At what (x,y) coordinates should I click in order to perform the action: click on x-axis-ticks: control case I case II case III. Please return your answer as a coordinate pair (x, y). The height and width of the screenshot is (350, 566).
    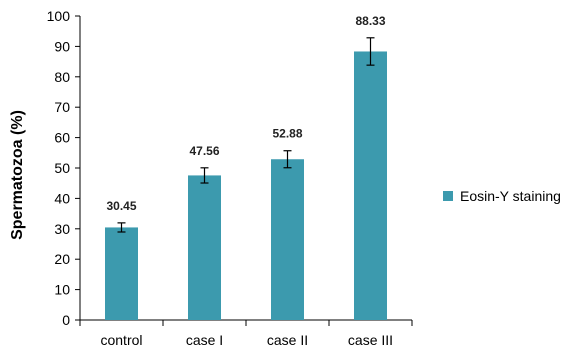
    Looking at the image, I should click on (246, 334).